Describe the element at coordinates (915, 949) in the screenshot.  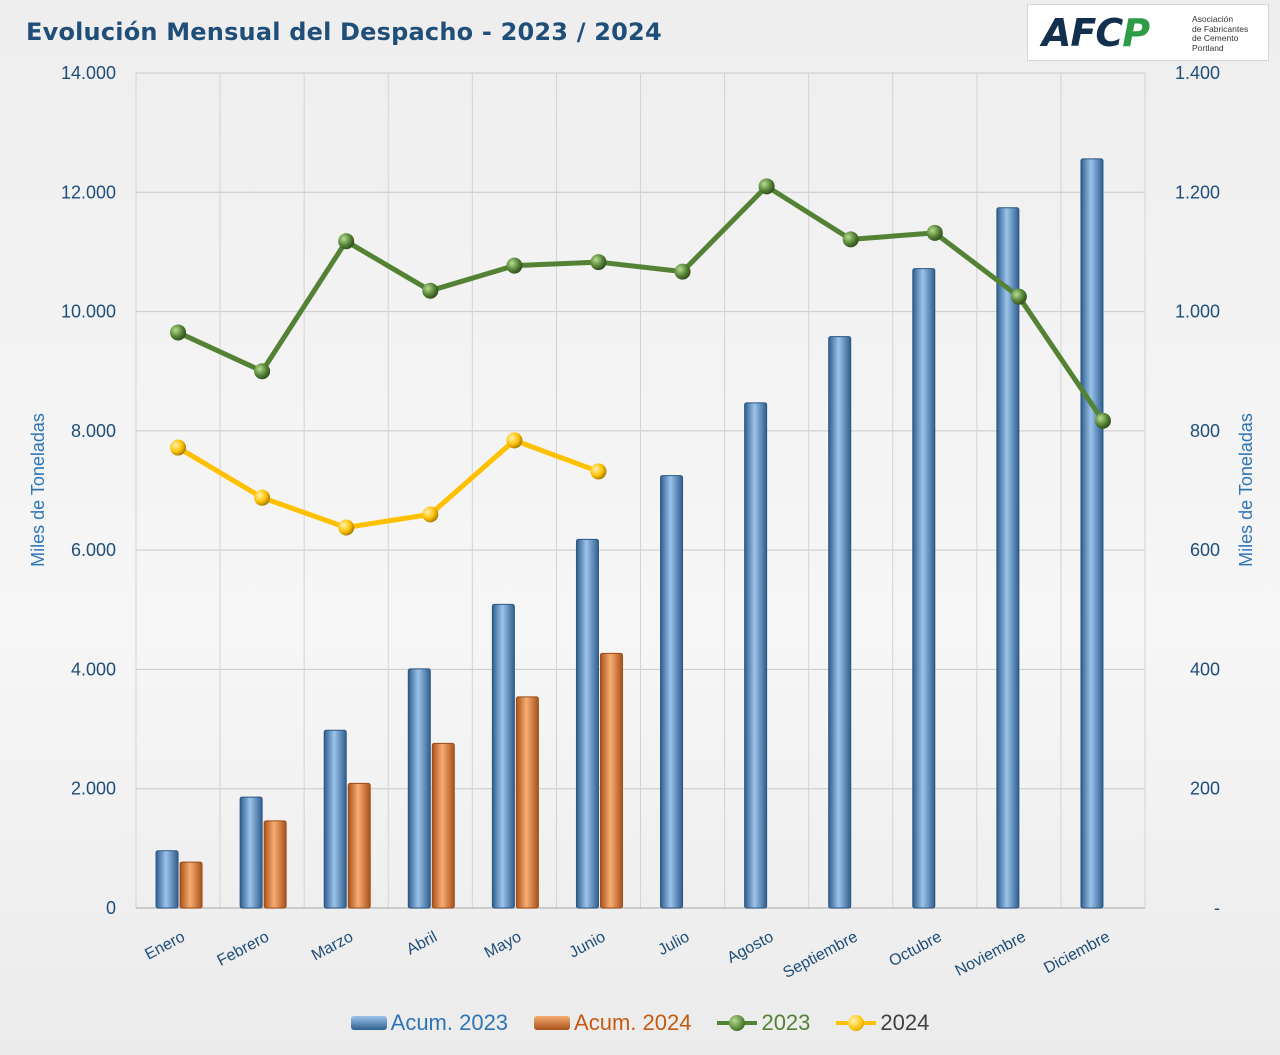
I see `category-label: Octubre` at that location.